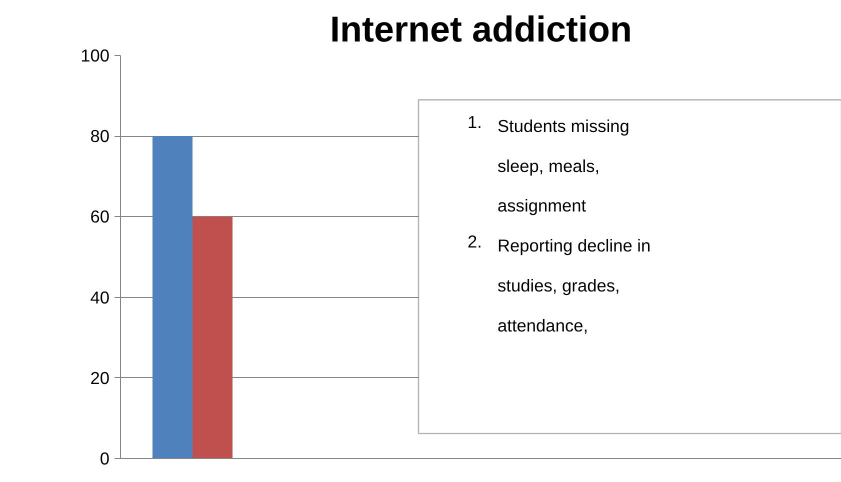 This screenshot has height=482, width=841. I want to click on annotation: 1. Students missing sleep, meals, assignment, so click(549, 164).